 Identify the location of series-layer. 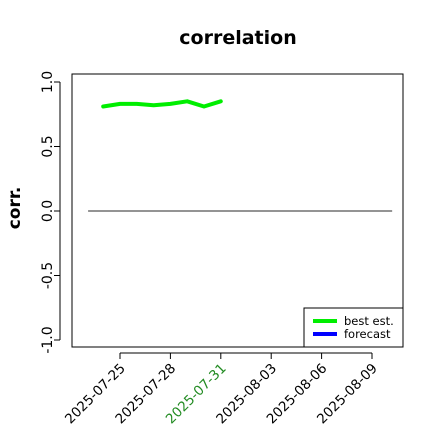
(162, 104).